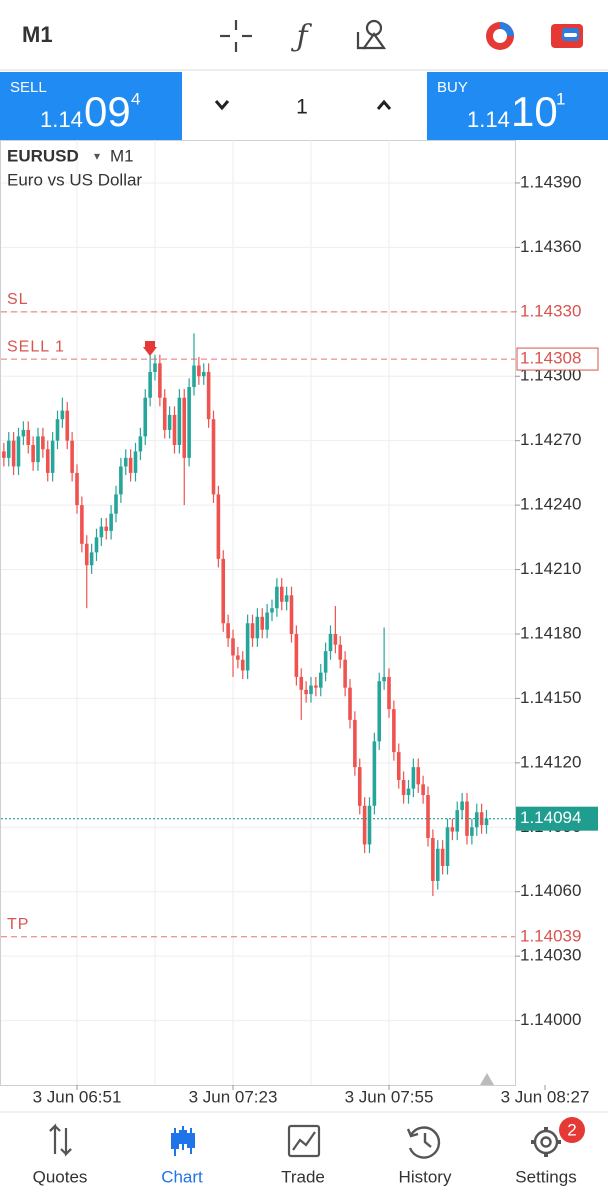  Describe the element at coordinates (550, 358) in the screenshot. I see `level-price: 1.14308` at that location.